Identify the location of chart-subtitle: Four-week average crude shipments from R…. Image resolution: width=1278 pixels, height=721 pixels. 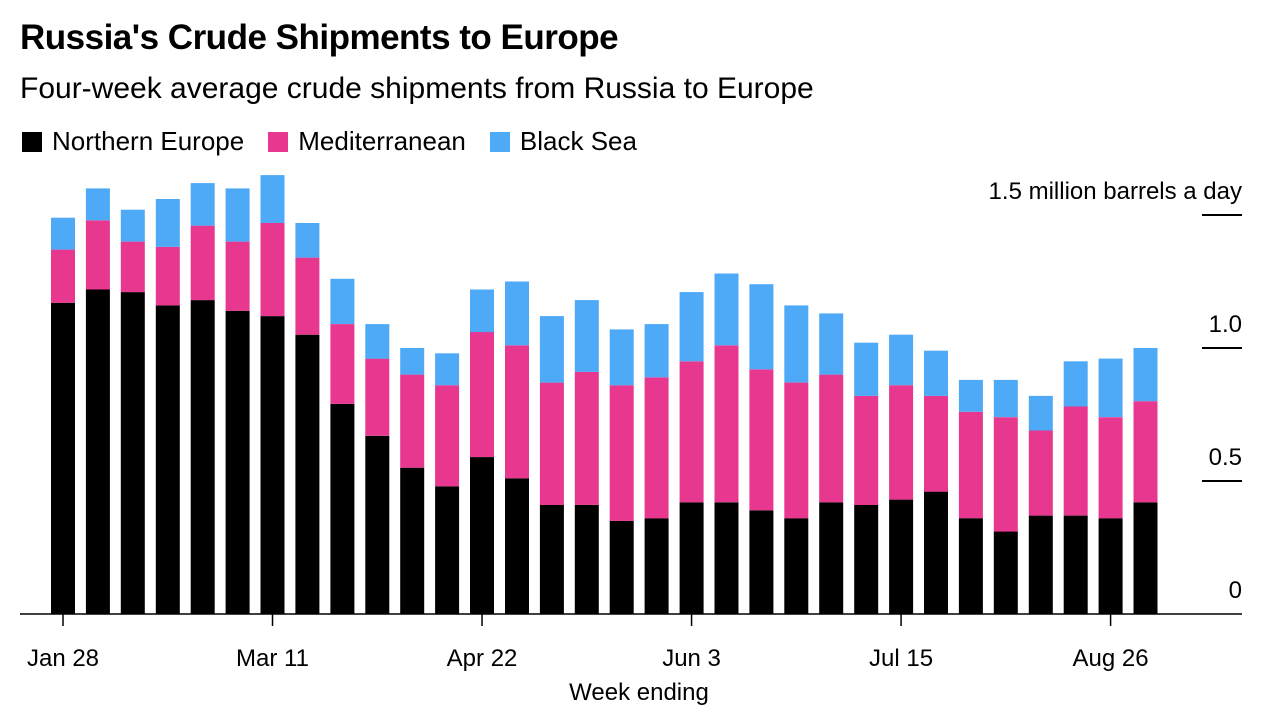
(417, 88).